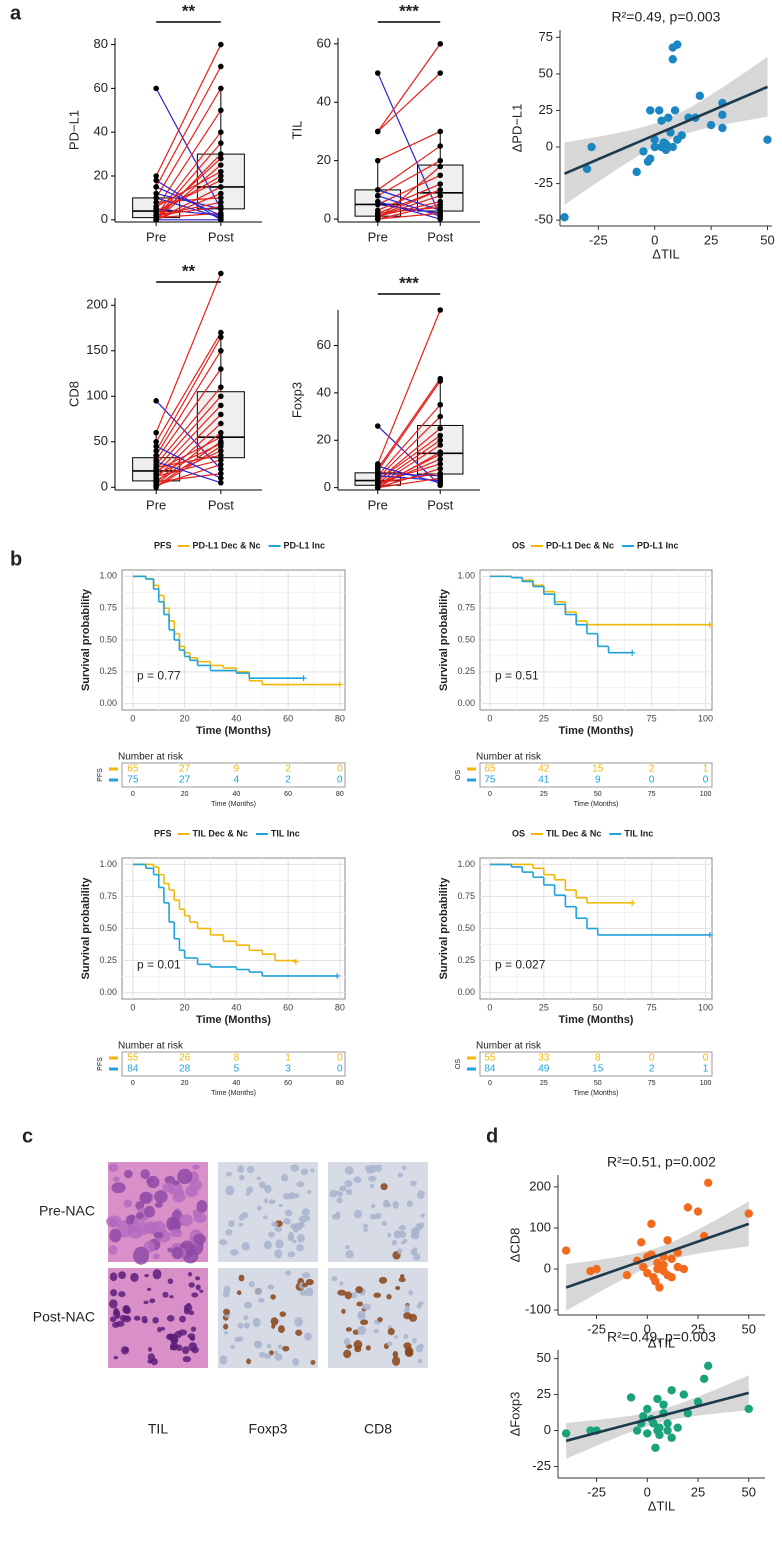 The height and width of the screenshot is (1560, 782). I want to click on risk-count: 15, so click(598, 769).